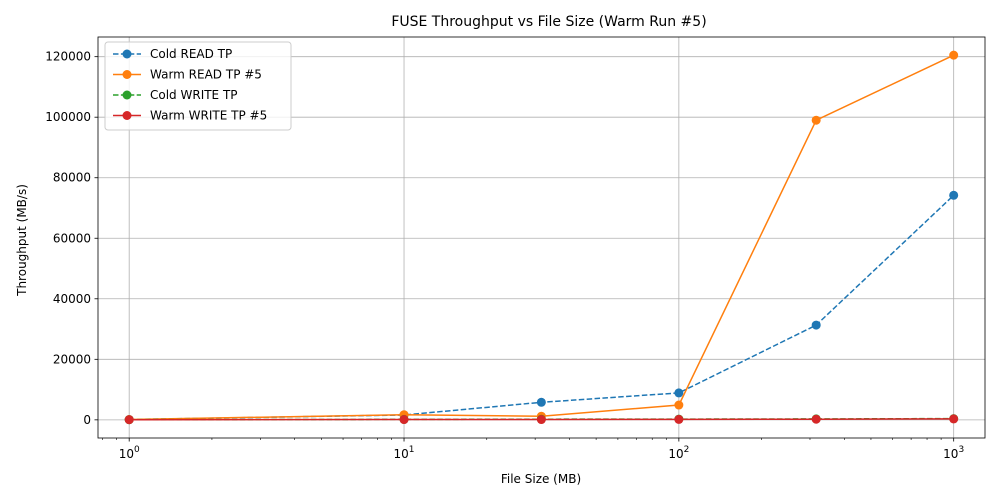 This screenshot has width=1000, height=500. I want to click on y-tick-label: 80000, so click(72, 178).